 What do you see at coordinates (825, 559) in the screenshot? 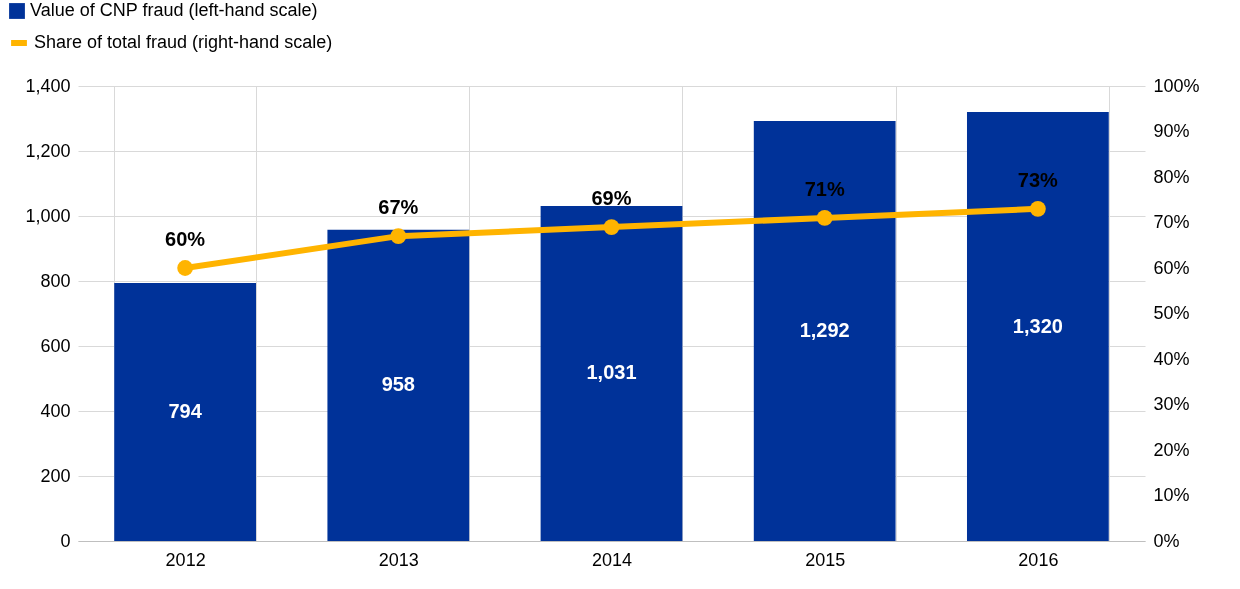
I see `x-tick-label: 2015` at bounding box center [825, 559].